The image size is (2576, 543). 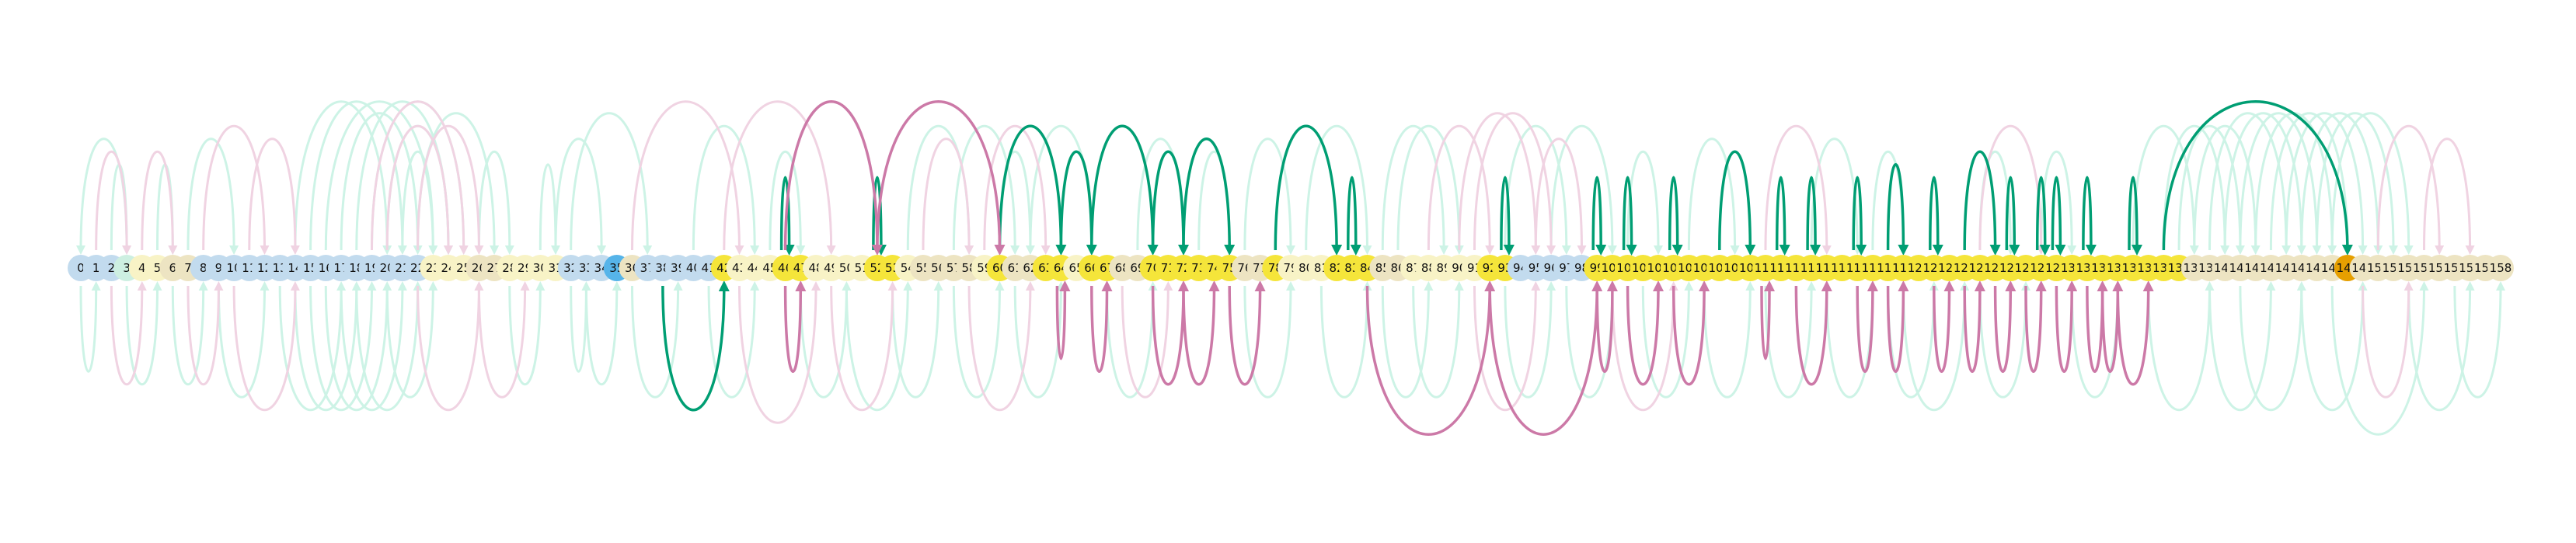 What do you see at coordinates (96, 268) in the screenshot?
I see `node-label: 1` at bounding box center [96, 268].